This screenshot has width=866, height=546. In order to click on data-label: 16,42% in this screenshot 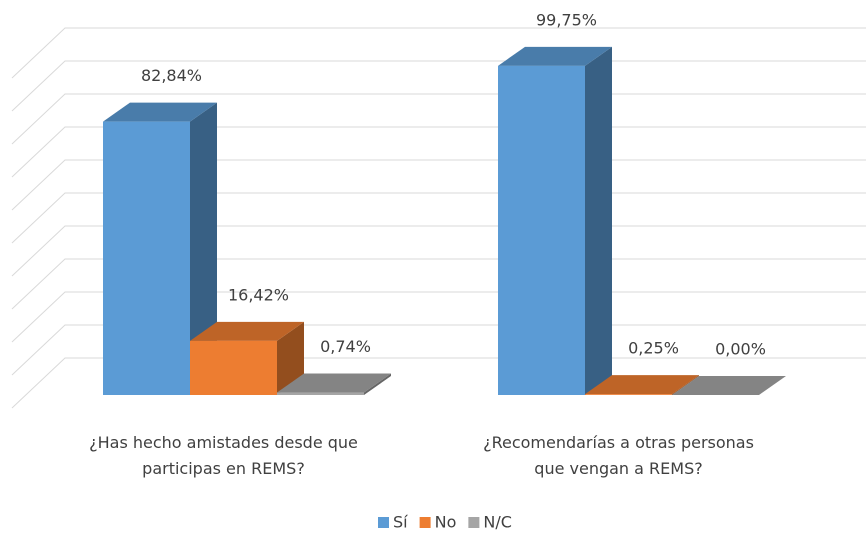, I will do `click(258, 294)`.